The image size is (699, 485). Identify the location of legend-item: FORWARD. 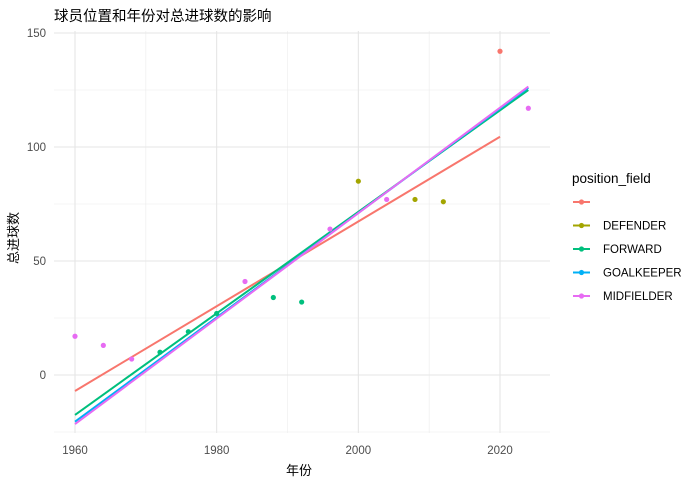
(617, 250).